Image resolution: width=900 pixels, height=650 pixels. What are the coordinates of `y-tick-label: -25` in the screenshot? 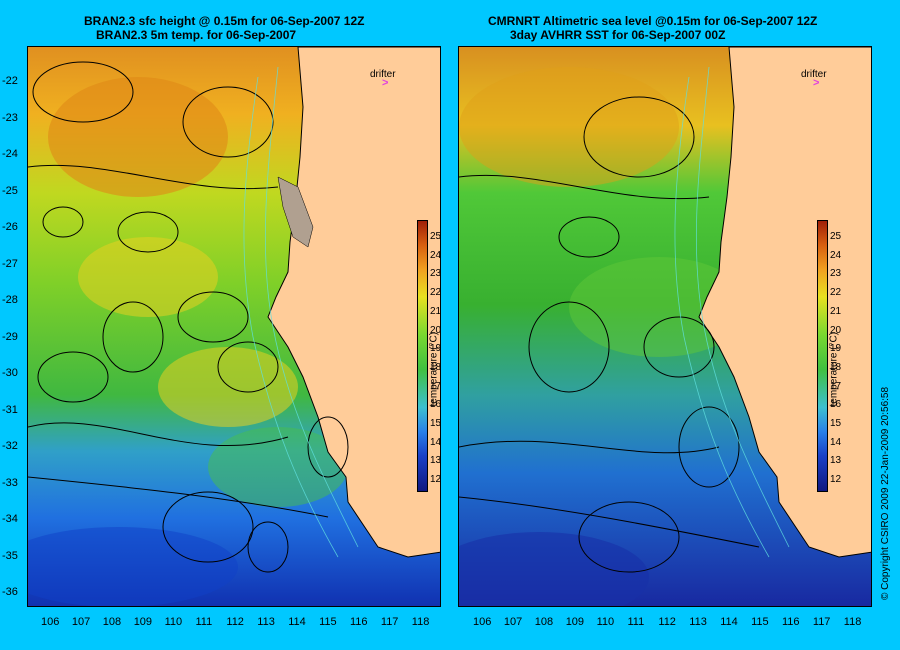 It's located at (10, 190).